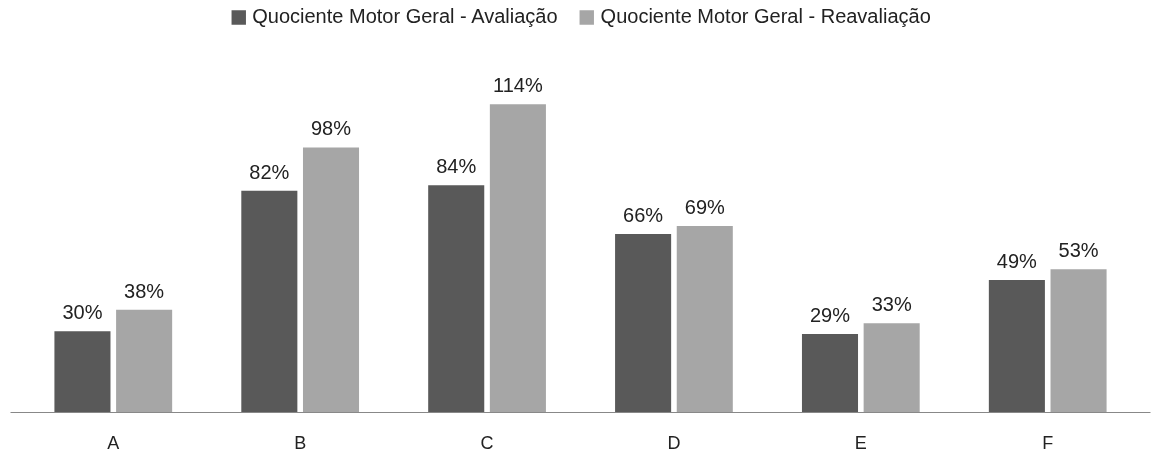 The width and height of the screenshot is (1174, 462). Describe the element at coordinates (405, 16) in the screenshot. I see `legend-label: Quociente Motor Geral - Avaliação` at that location.